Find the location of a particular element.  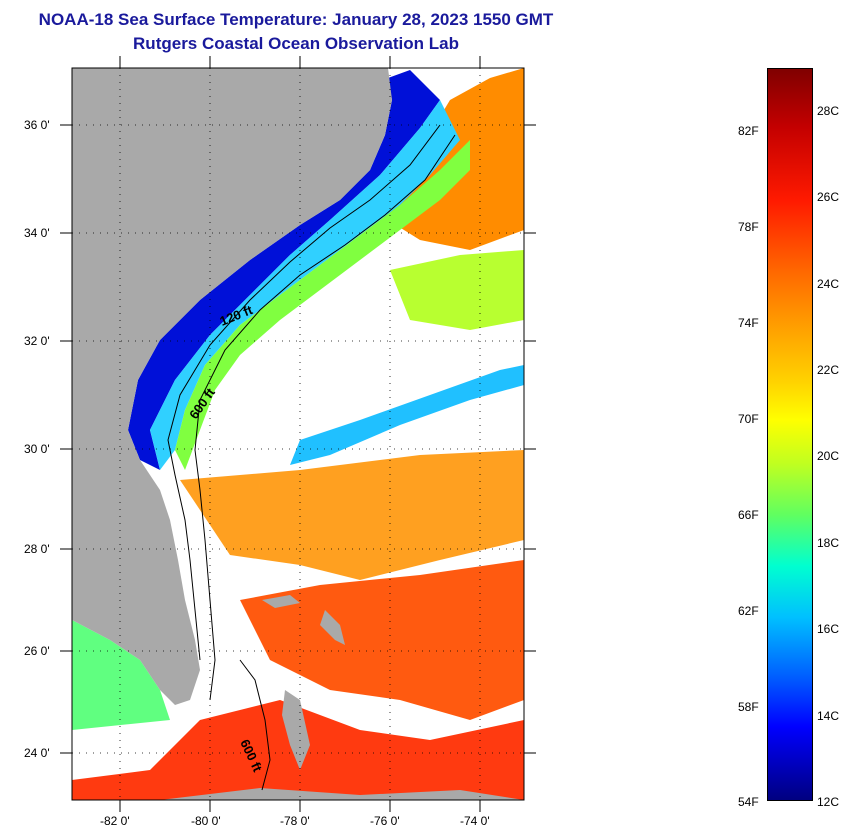

colorbar-label-14c: 14C is located at coordinates (828, 716).